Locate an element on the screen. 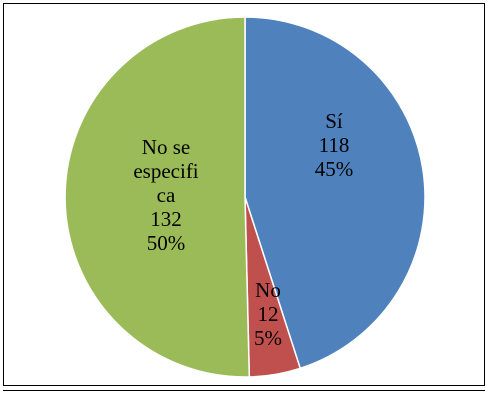  bottom-rule is located at coordinates (244, 390).